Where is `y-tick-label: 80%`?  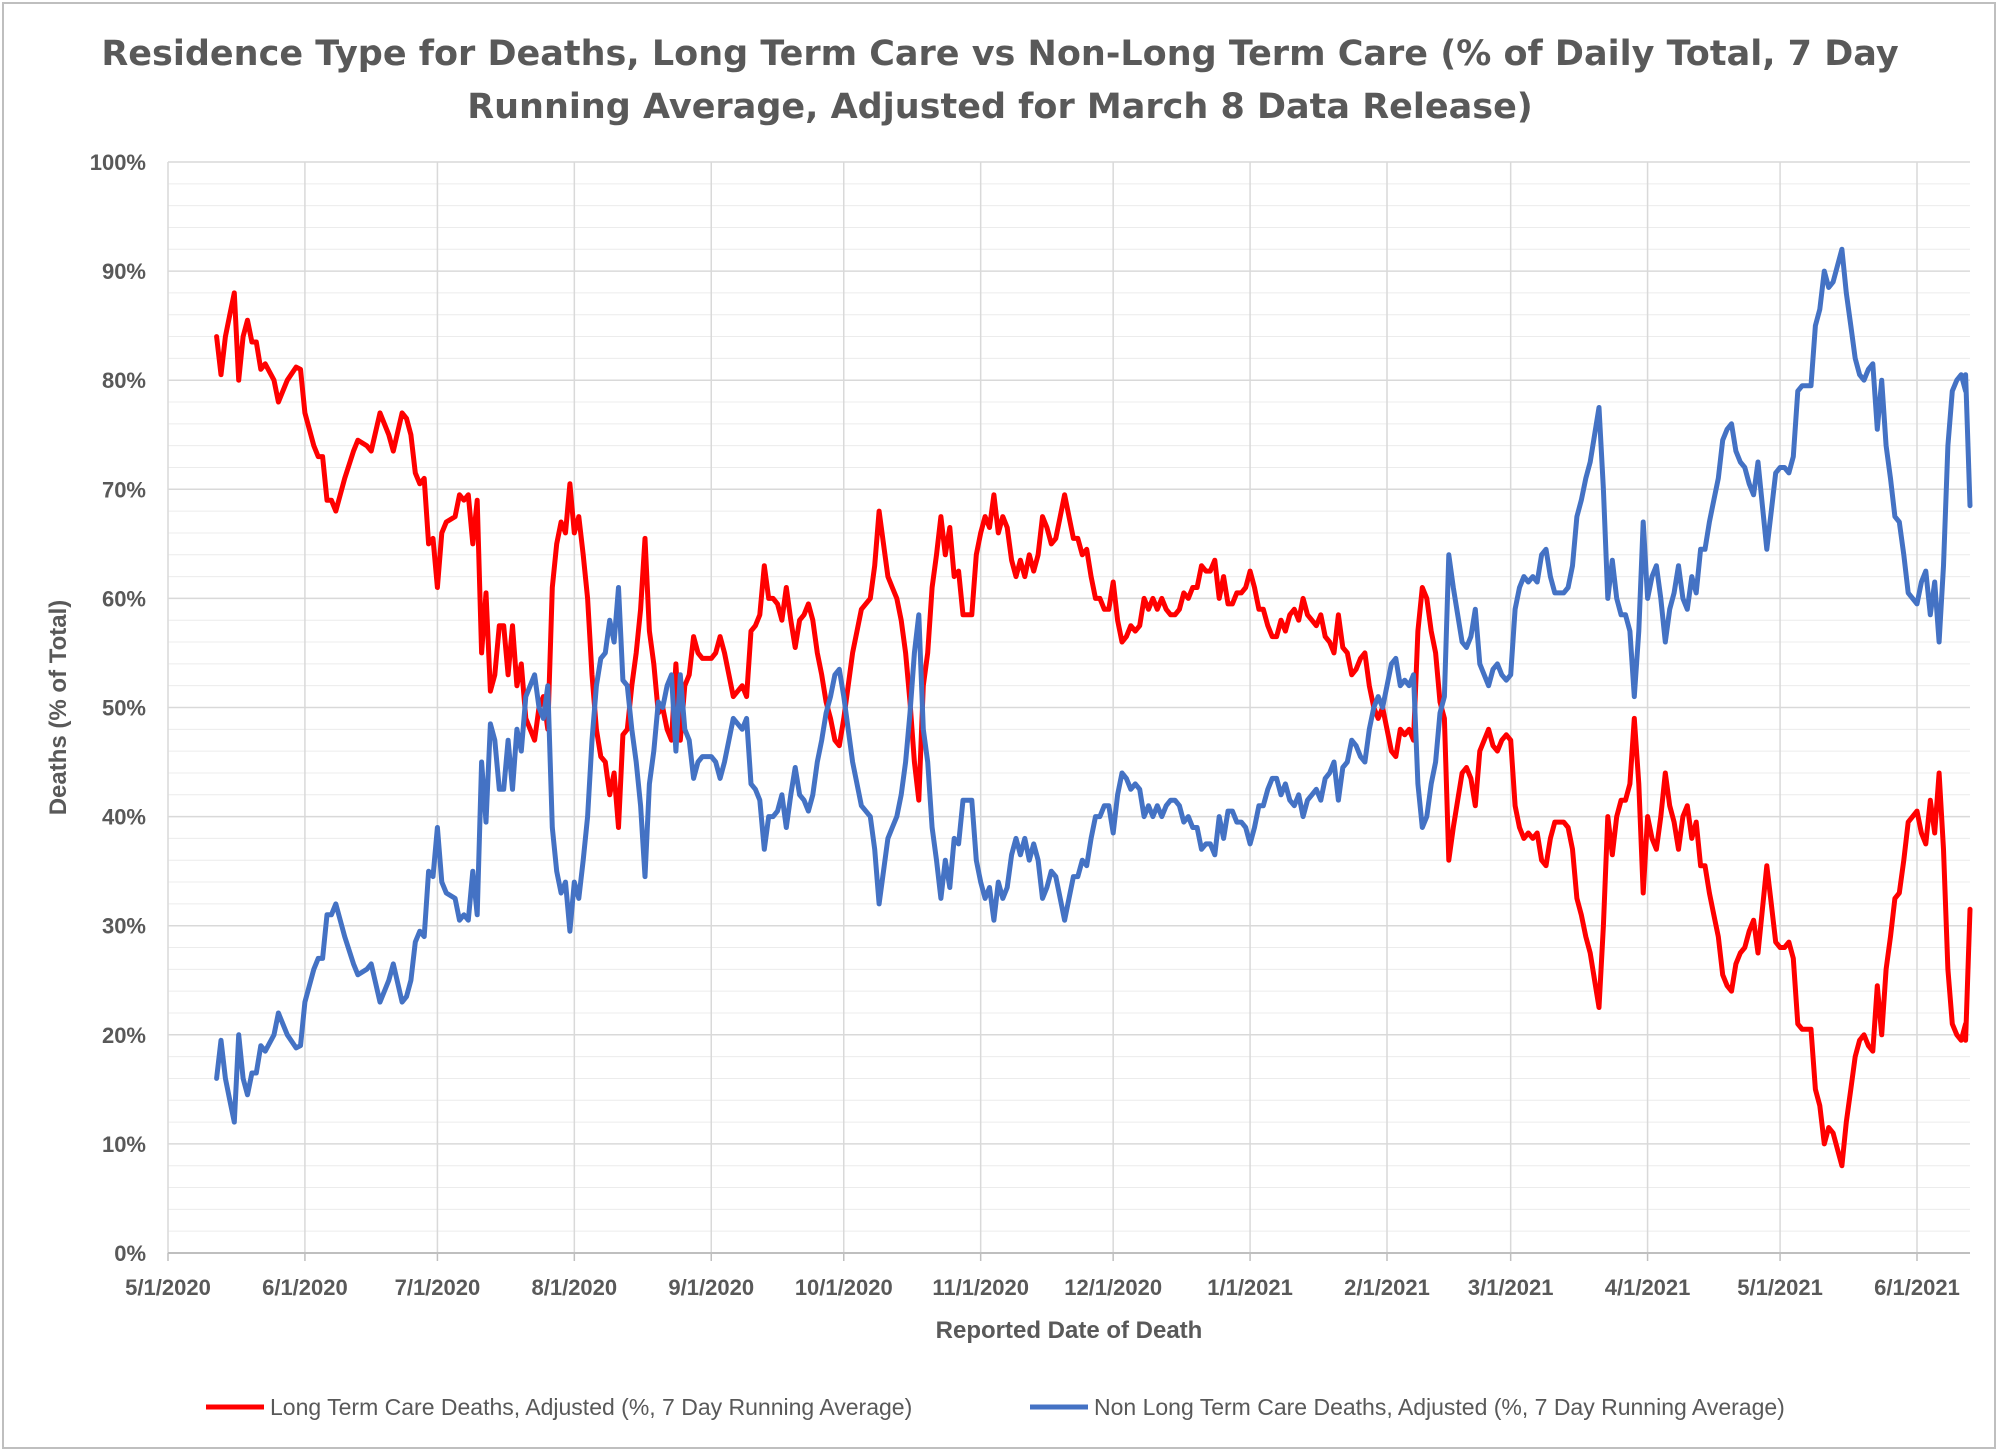
y-tick-label: 80% is located at coordinates (124, 380).